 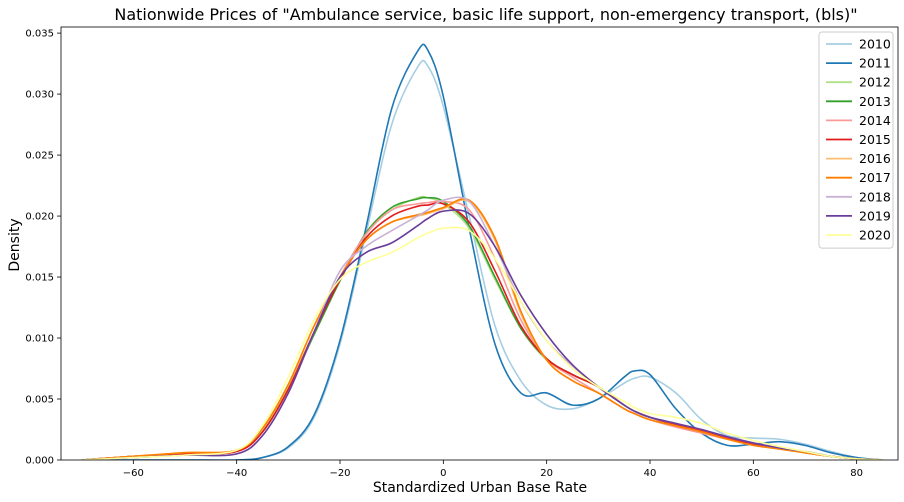 I want to click on legend-label-2010: 2010, so click(x=875, y=44).